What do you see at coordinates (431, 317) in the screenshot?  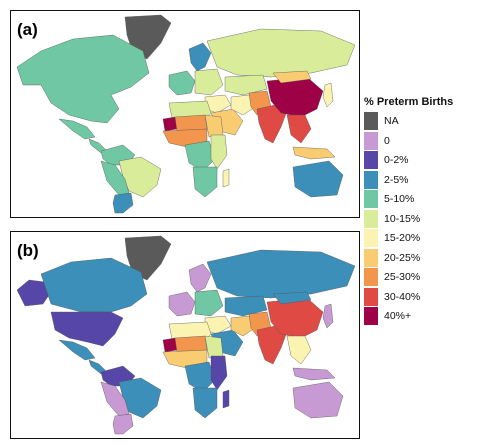 I see `legend-item: 40%+` at bounding box center [431, 317].